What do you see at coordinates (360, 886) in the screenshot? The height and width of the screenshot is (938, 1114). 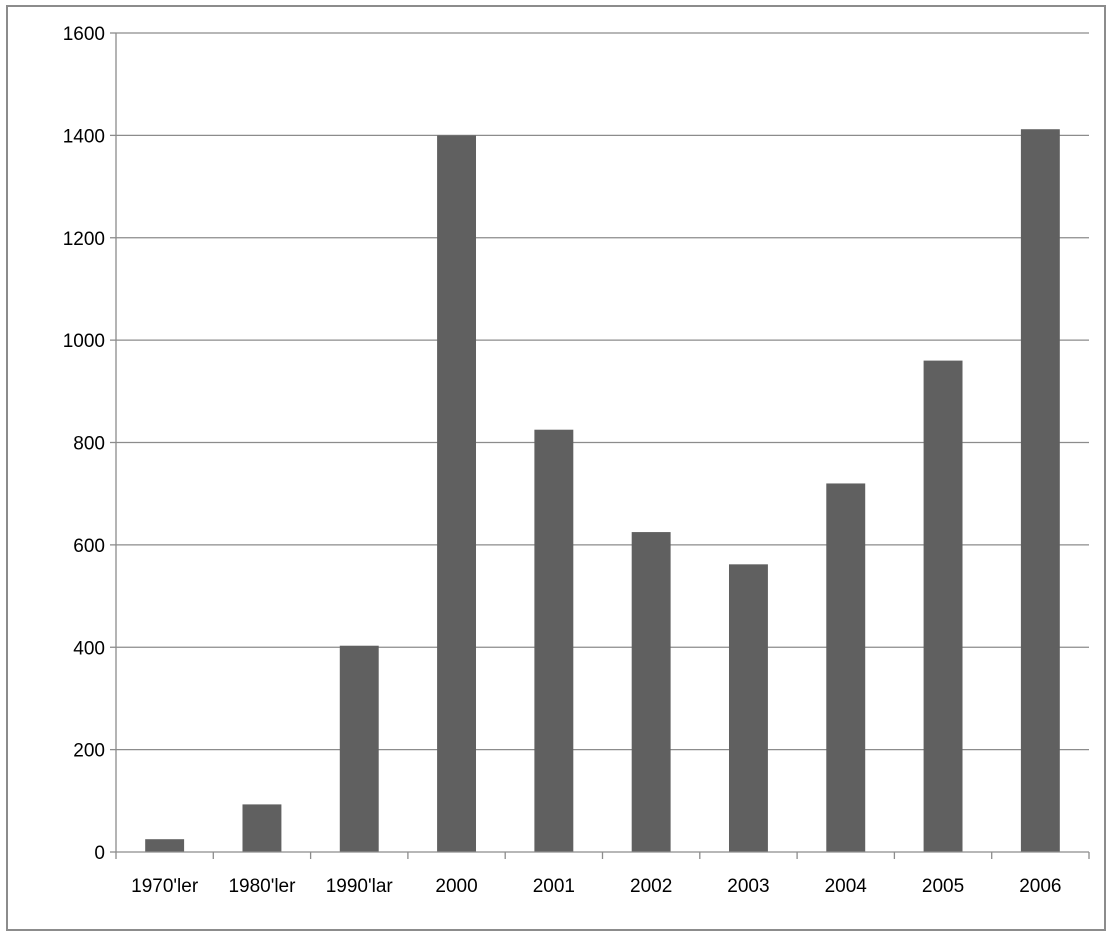 I see `x-tick-label: 1990'lar` at bounding box center [360, 886].